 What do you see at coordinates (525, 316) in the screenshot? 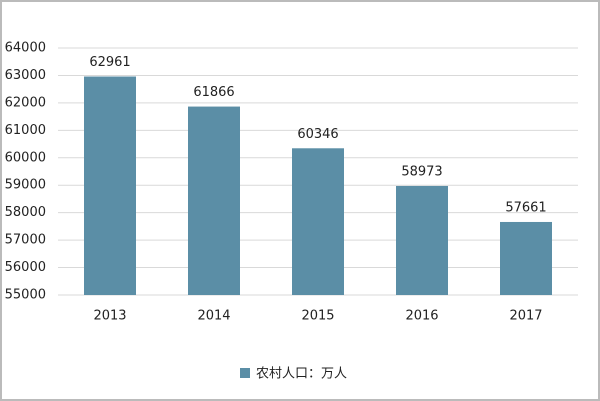
I see `x-tick-label: 2017` at bounding box center [525, 316].